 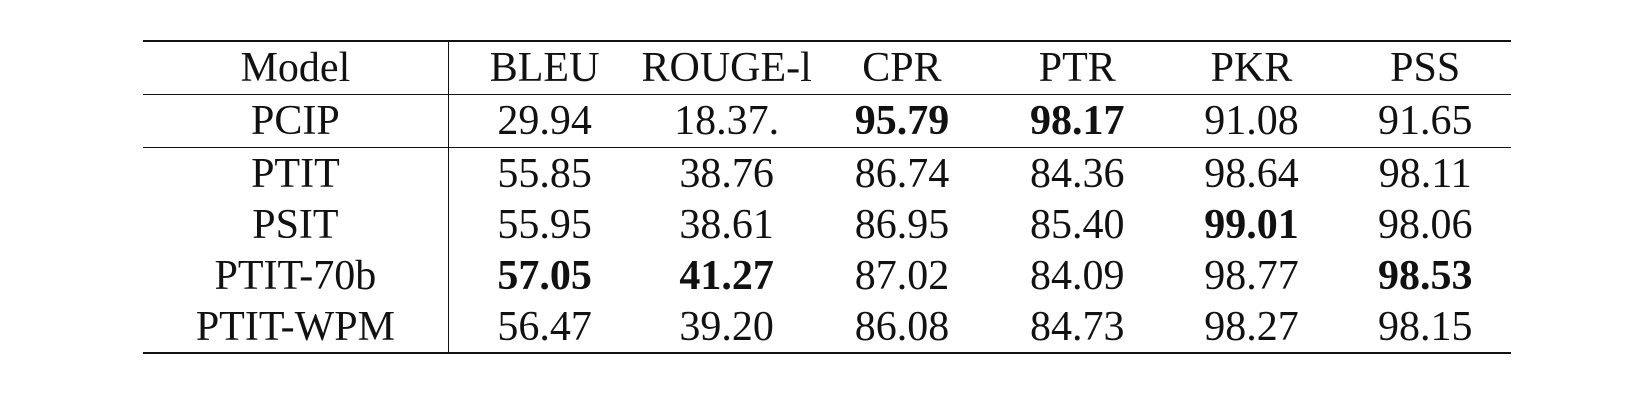 I want to click on row-model-name: PTIT-WPM, so click(x=296, y=327).